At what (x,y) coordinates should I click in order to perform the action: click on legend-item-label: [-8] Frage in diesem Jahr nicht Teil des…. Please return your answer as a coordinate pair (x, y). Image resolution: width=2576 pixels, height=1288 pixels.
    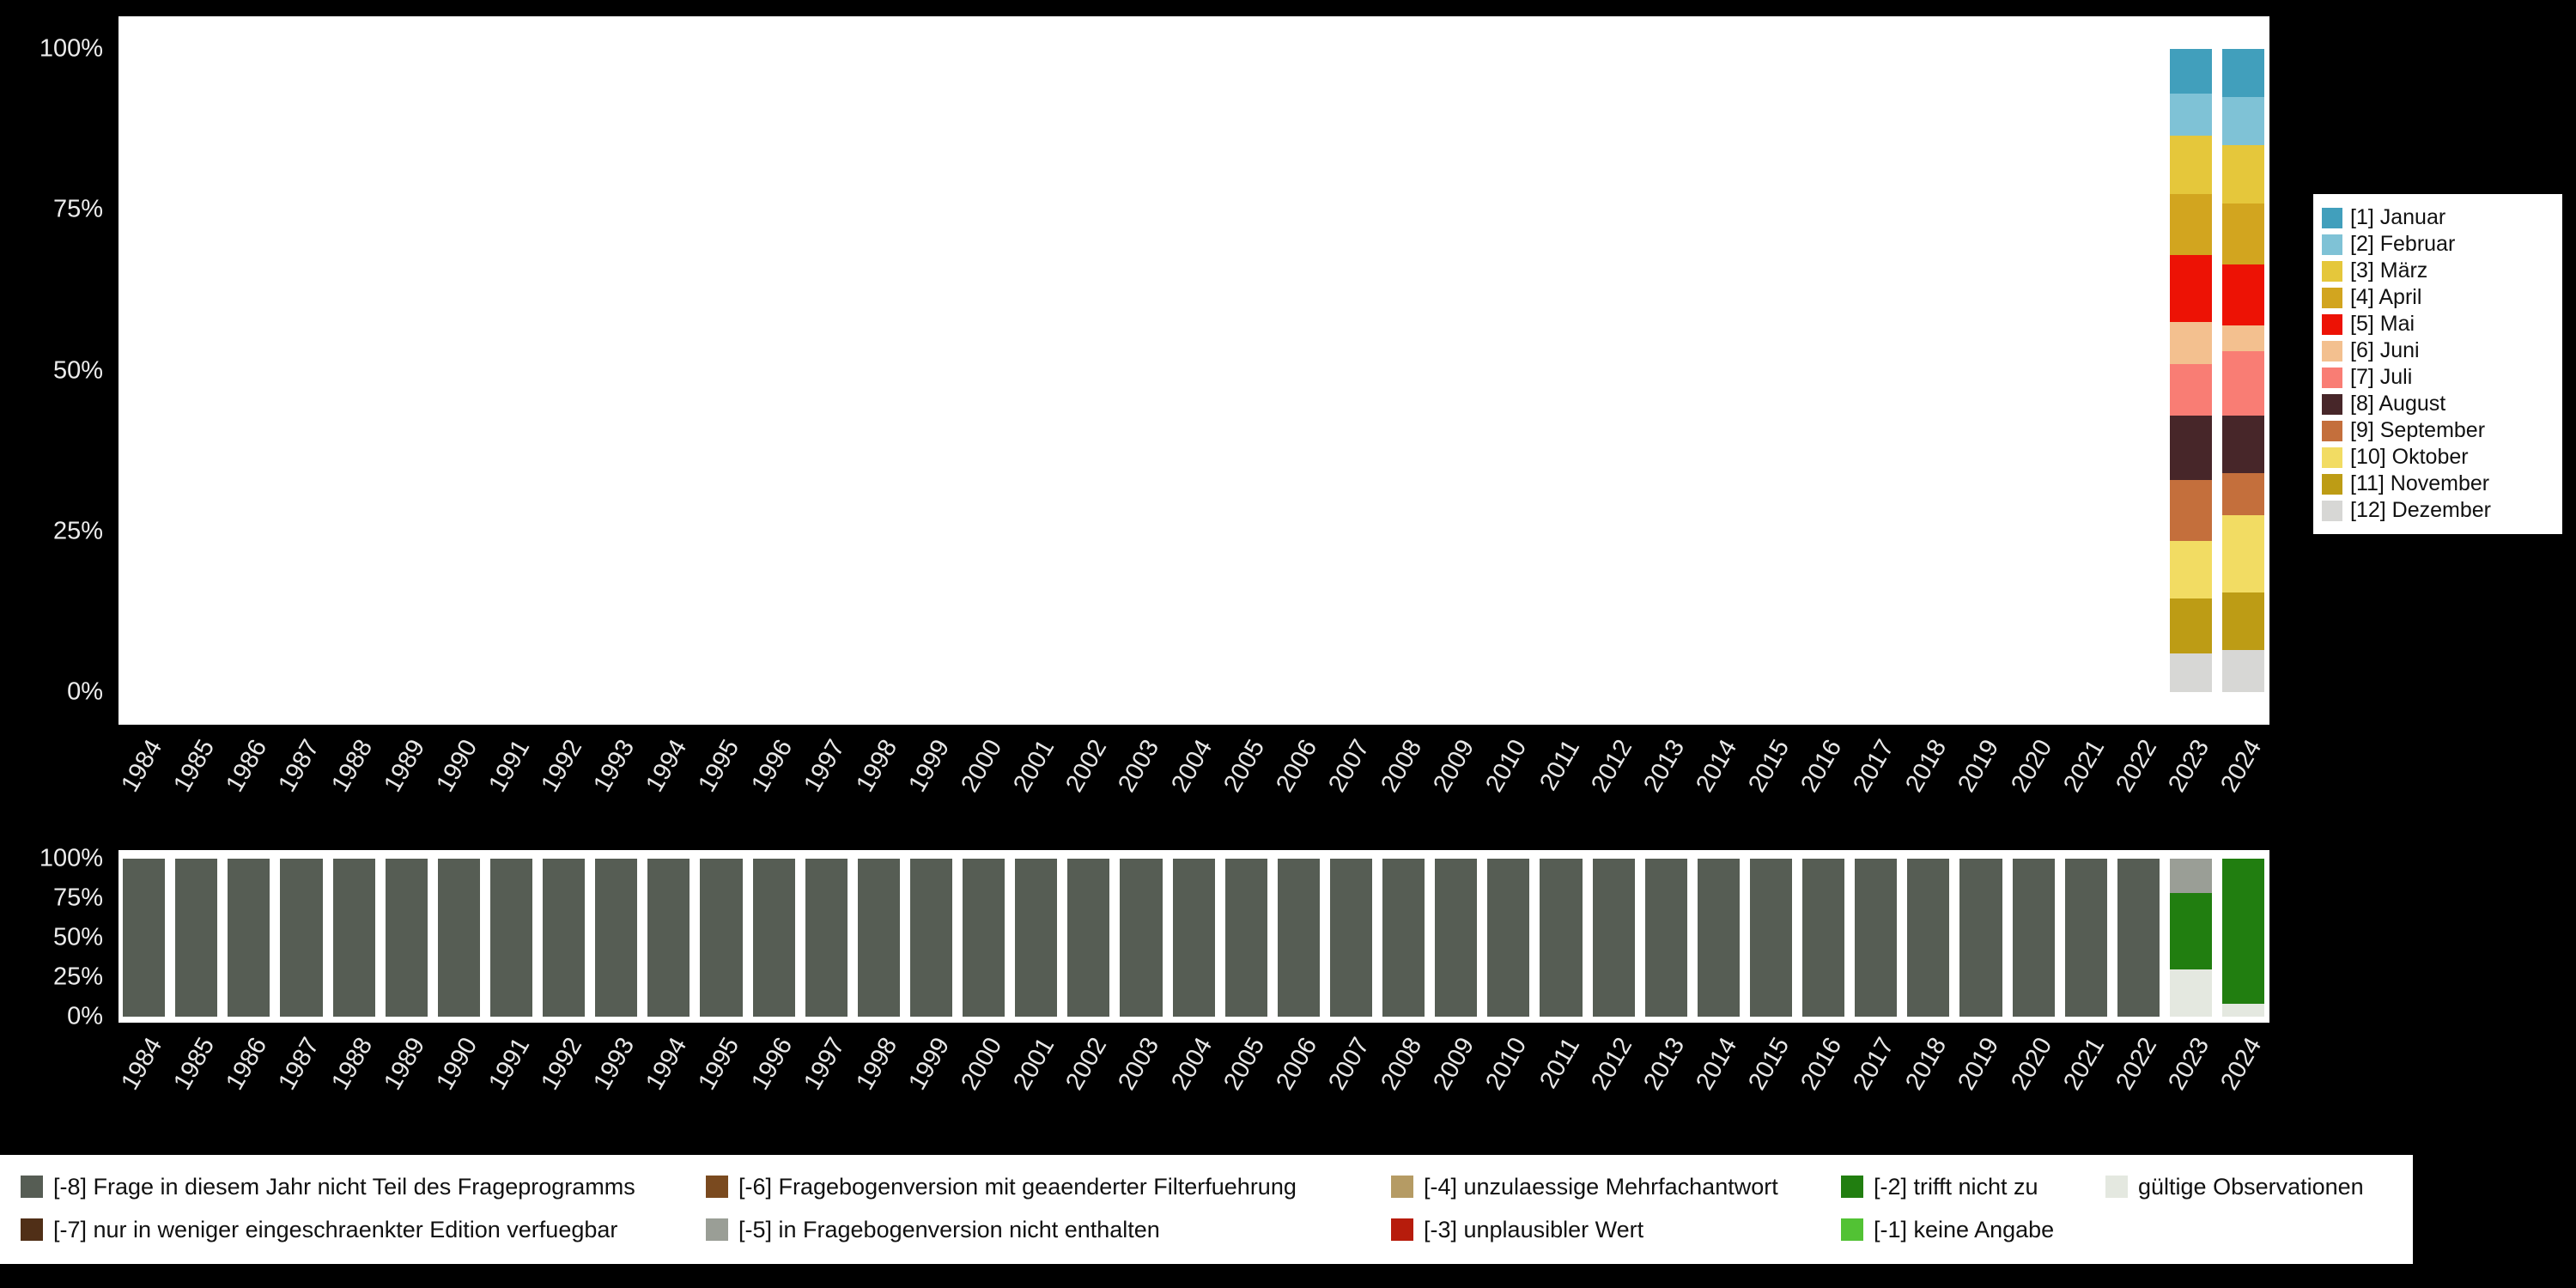
    Looking at the image, I should click on (344, 1186).